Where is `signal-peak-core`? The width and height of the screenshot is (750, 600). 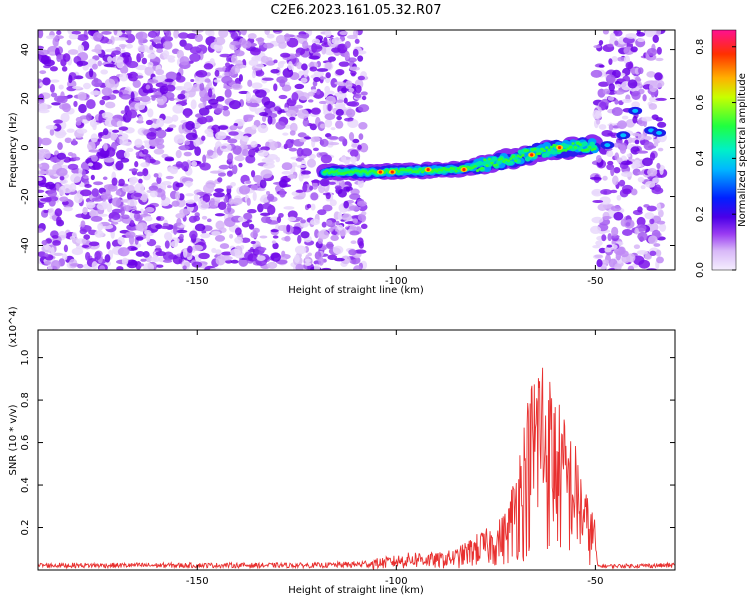 signal-peak-core is located at coordinates (392, 172).